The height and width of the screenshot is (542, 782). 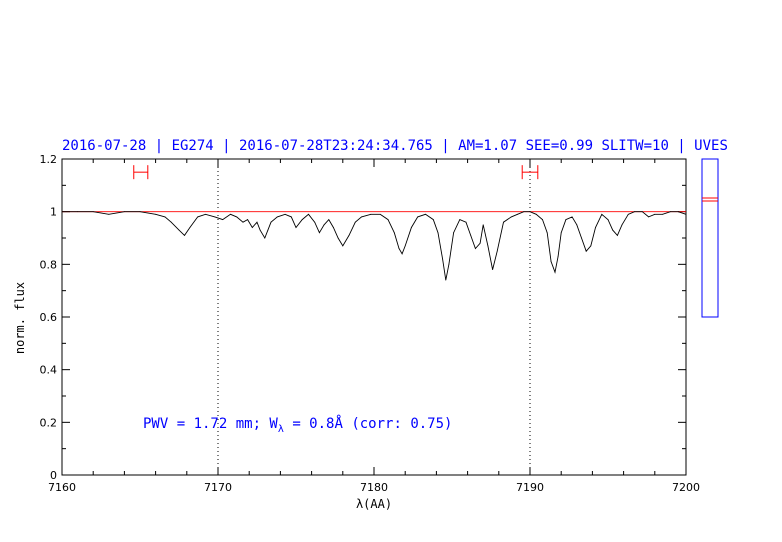 I want to click on side-panel-box, so click(x=710, y=238).